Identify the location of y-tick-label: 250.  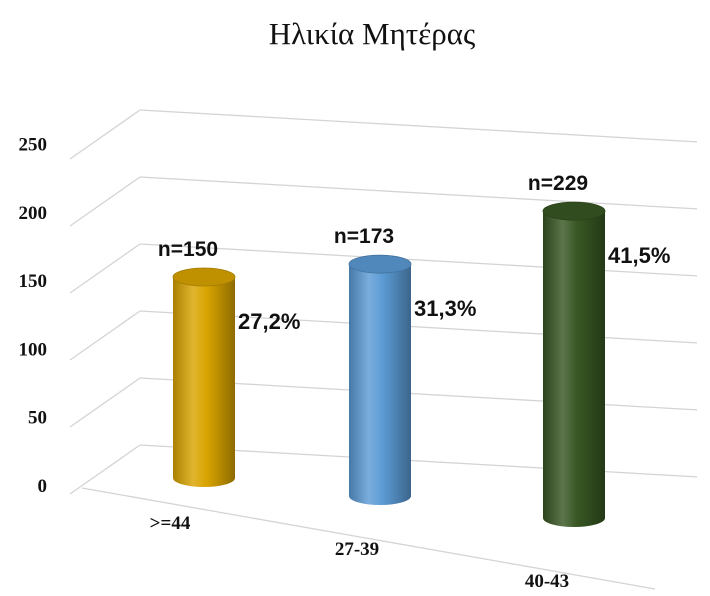
(33, 145).